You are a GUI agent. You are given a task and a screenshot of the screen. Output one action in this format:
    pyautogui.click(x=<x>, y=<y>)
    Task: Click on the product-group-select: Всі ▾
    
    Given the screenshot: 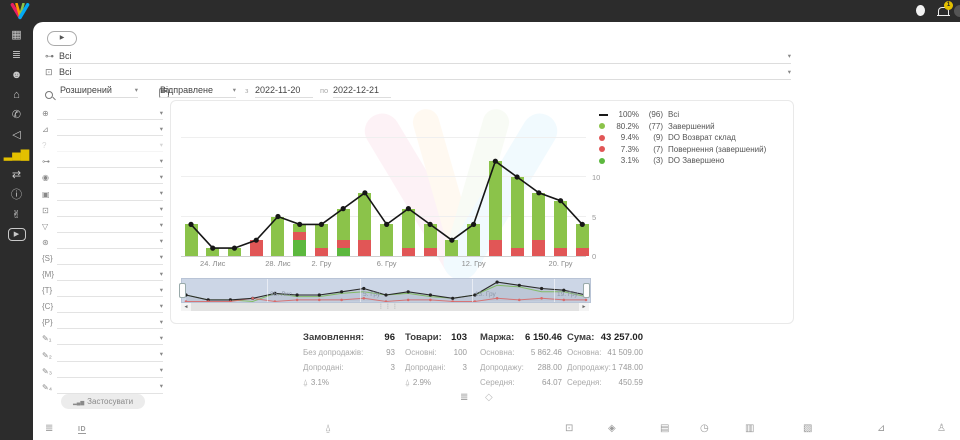 What is the action you would take?
    pyautogui.click(x=425, y=72)
    